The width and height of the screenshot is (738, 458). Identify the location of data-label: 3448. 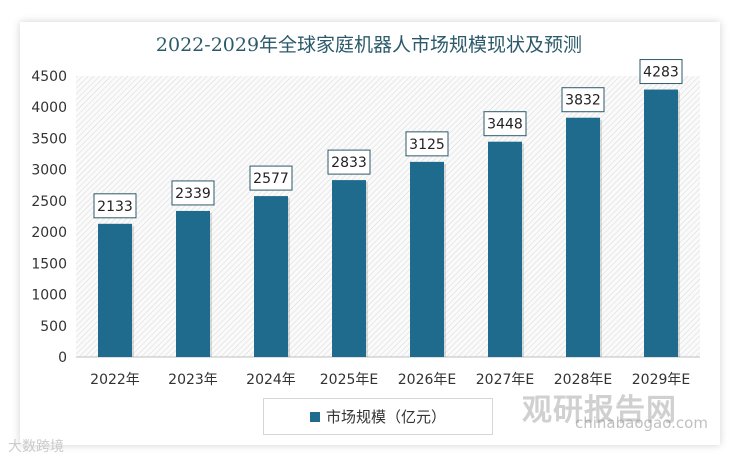
(505, 125).